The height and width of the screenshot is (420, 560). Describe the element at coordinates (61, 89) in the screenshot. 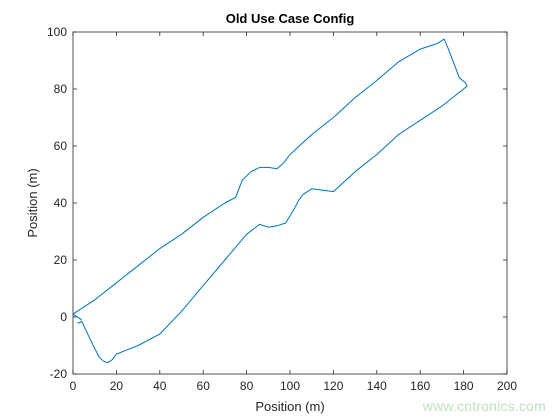

I see `y-tick-label: 80` at that location.